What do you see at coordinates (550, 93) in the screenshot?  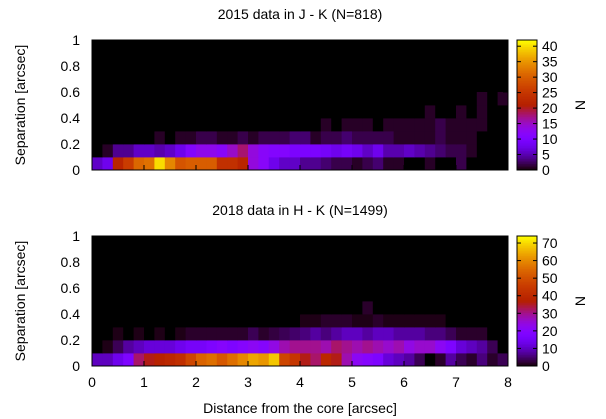 I see `colorbar-tick-label: 25` at bounding box center [550, 93].